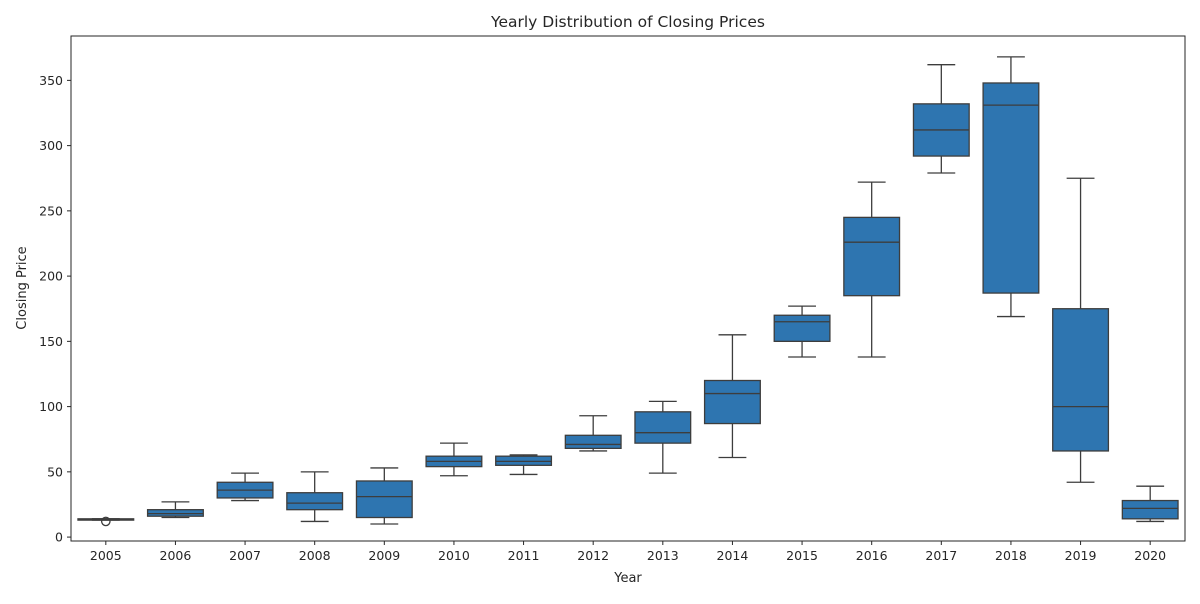 The height and width of the screenshot is (604, 1200). I want to click on x-tick-label: 2008, so click(315, 555).